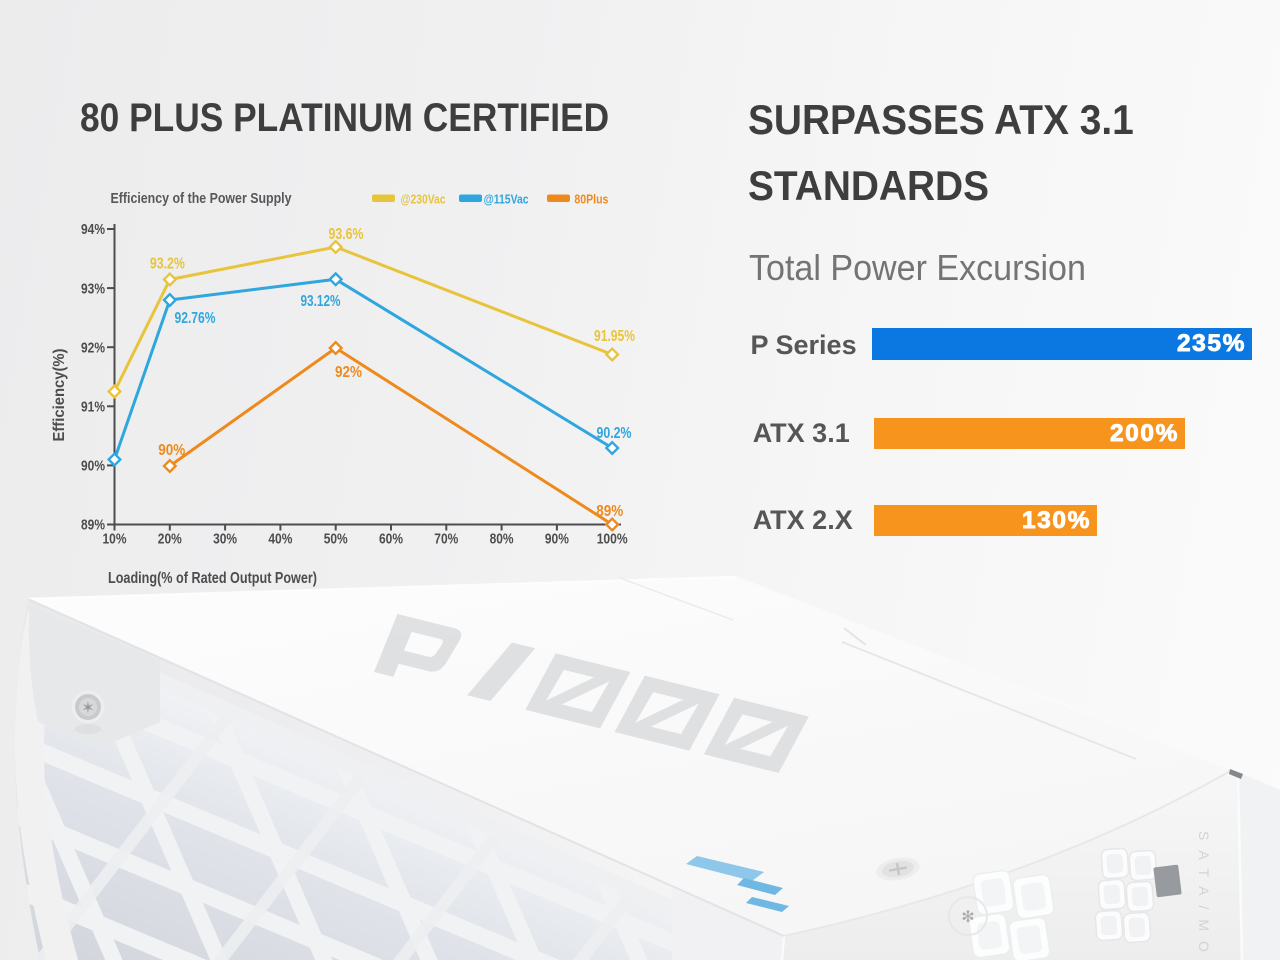 Image resolution: width=1280 pixels, height=960 pixels. Describe the element at coordinates (391, 540) in the screenshot. I see `svg-text: 60%` at that location.